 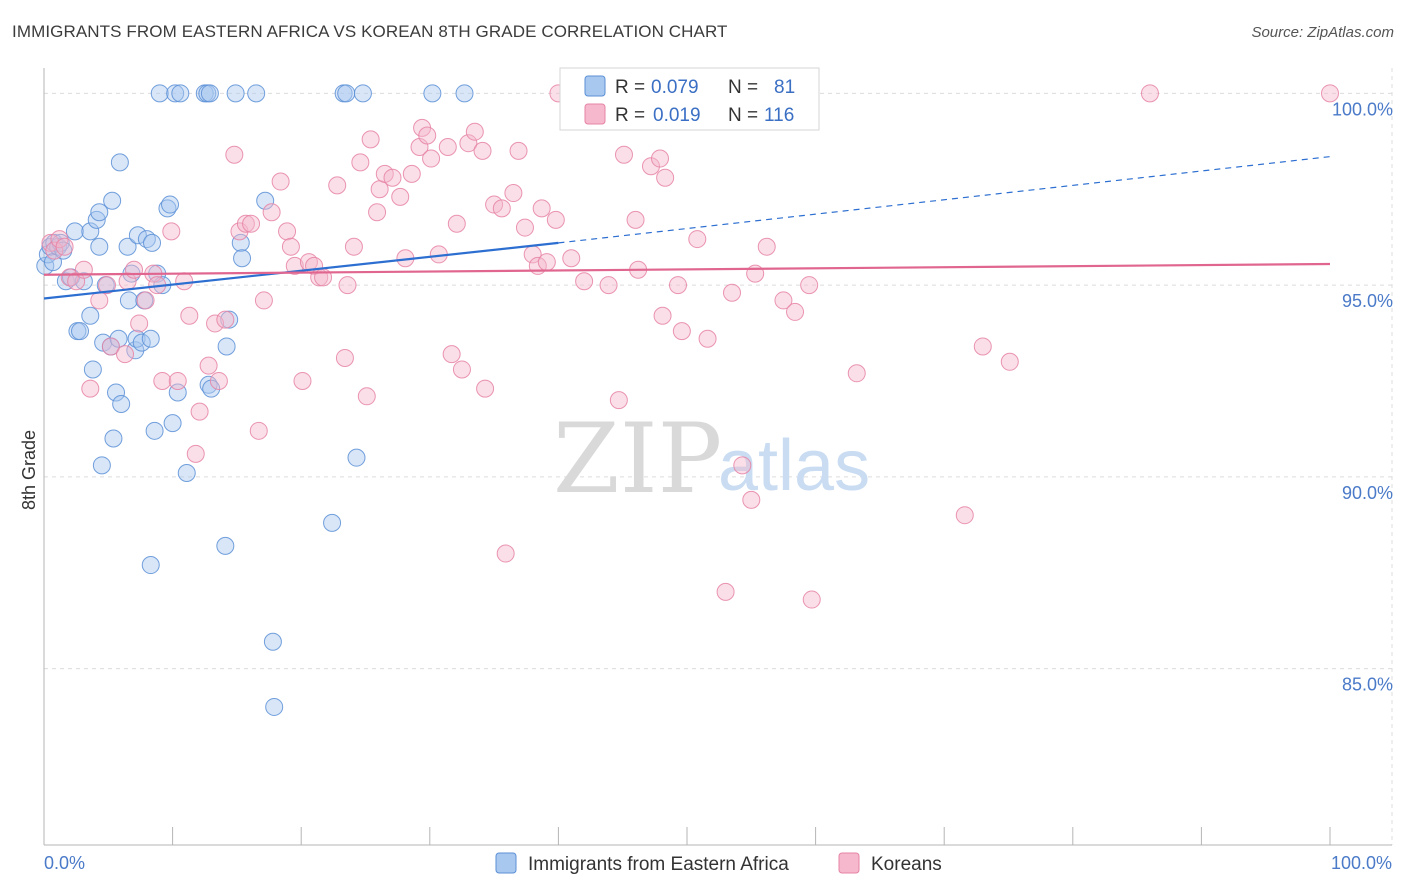 What do you see at coordinates (677, 115) in the screenshot?
I see `legend-r-value-pink: 0.019` at bounding box center [677, 115].